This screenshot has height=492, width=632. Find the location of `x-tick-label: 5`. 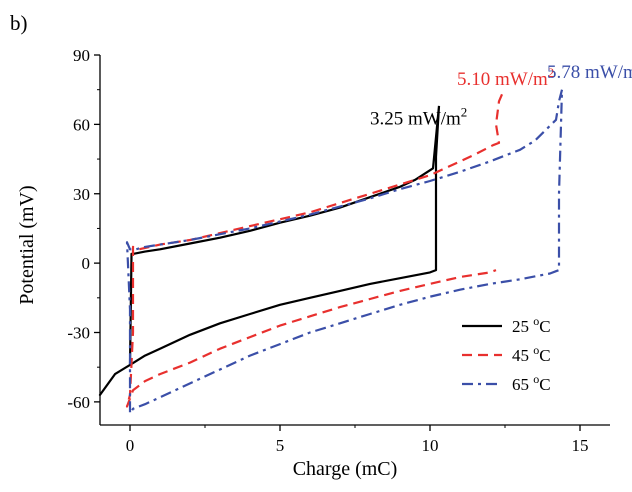

x-tick-label: 5 is located at coordinates (280, 445).